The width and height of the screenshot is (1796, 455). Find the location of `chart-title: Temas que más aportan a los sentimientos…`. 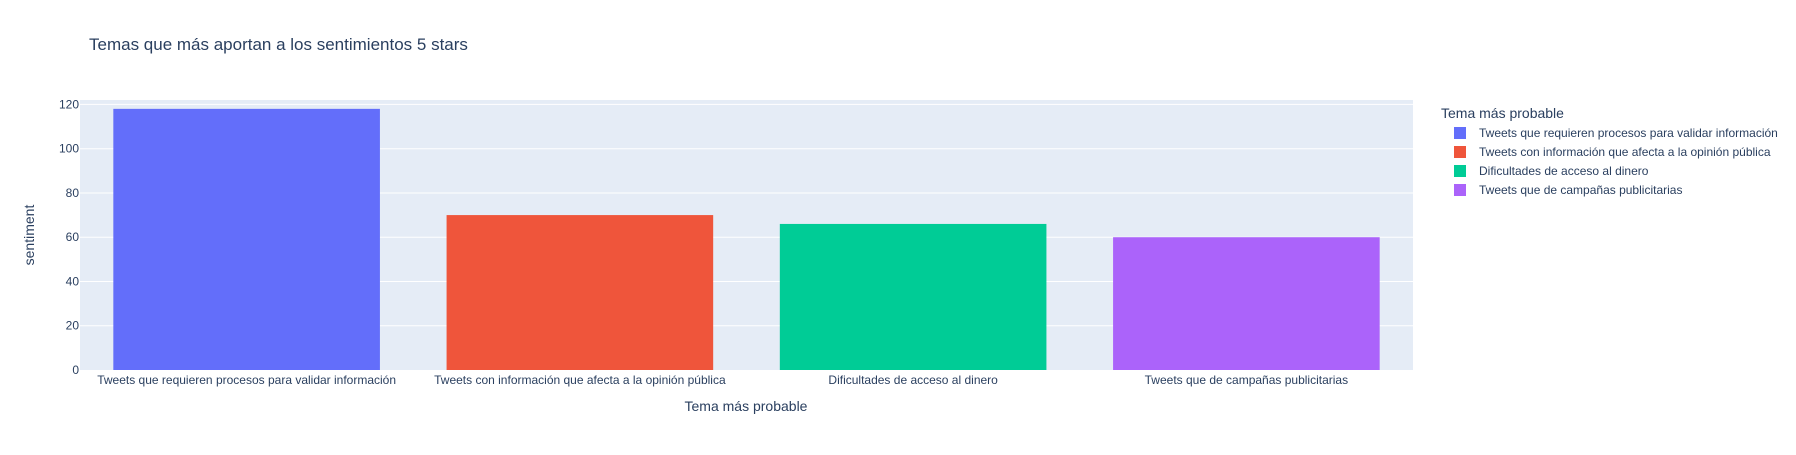

chart-title: Temas que más aportan a los sentimientos… is located at coordinates (278, 44).